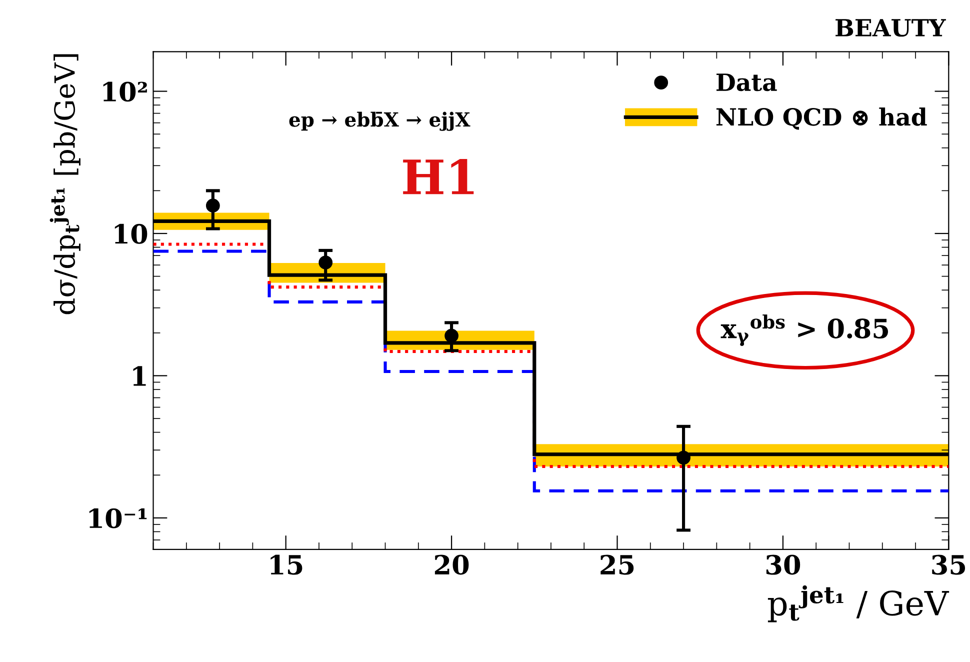  Describe the element at coordinates (65, 184) in the screenshot. I see `y-axis-title: dσ/dp$_{t}$$^{jet₁}$ [pb/GeV]` at that location.